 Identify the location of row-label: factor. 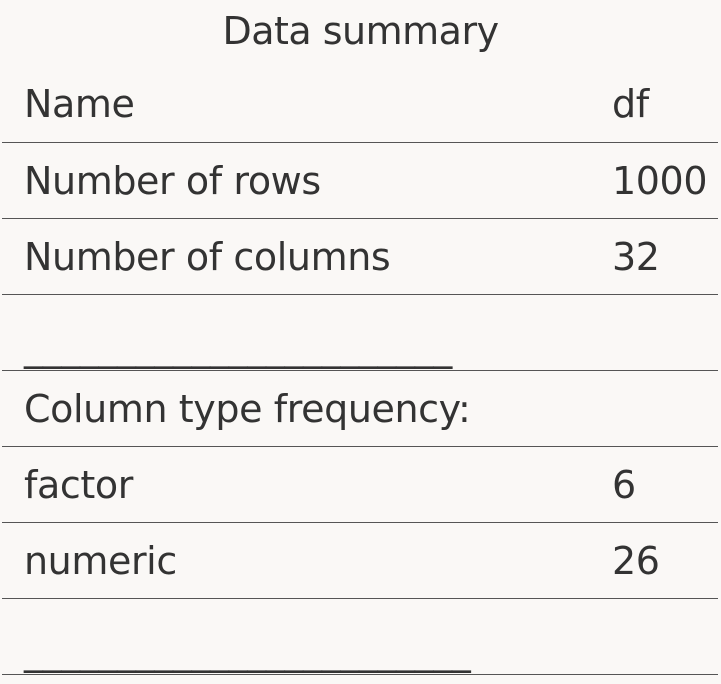
(296, 484).